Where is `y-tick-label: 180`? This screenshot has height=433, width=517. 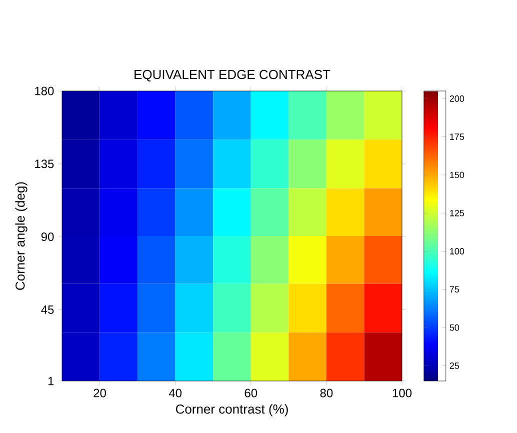
y-tick-label: 180 is located at coordinates (44, 91).